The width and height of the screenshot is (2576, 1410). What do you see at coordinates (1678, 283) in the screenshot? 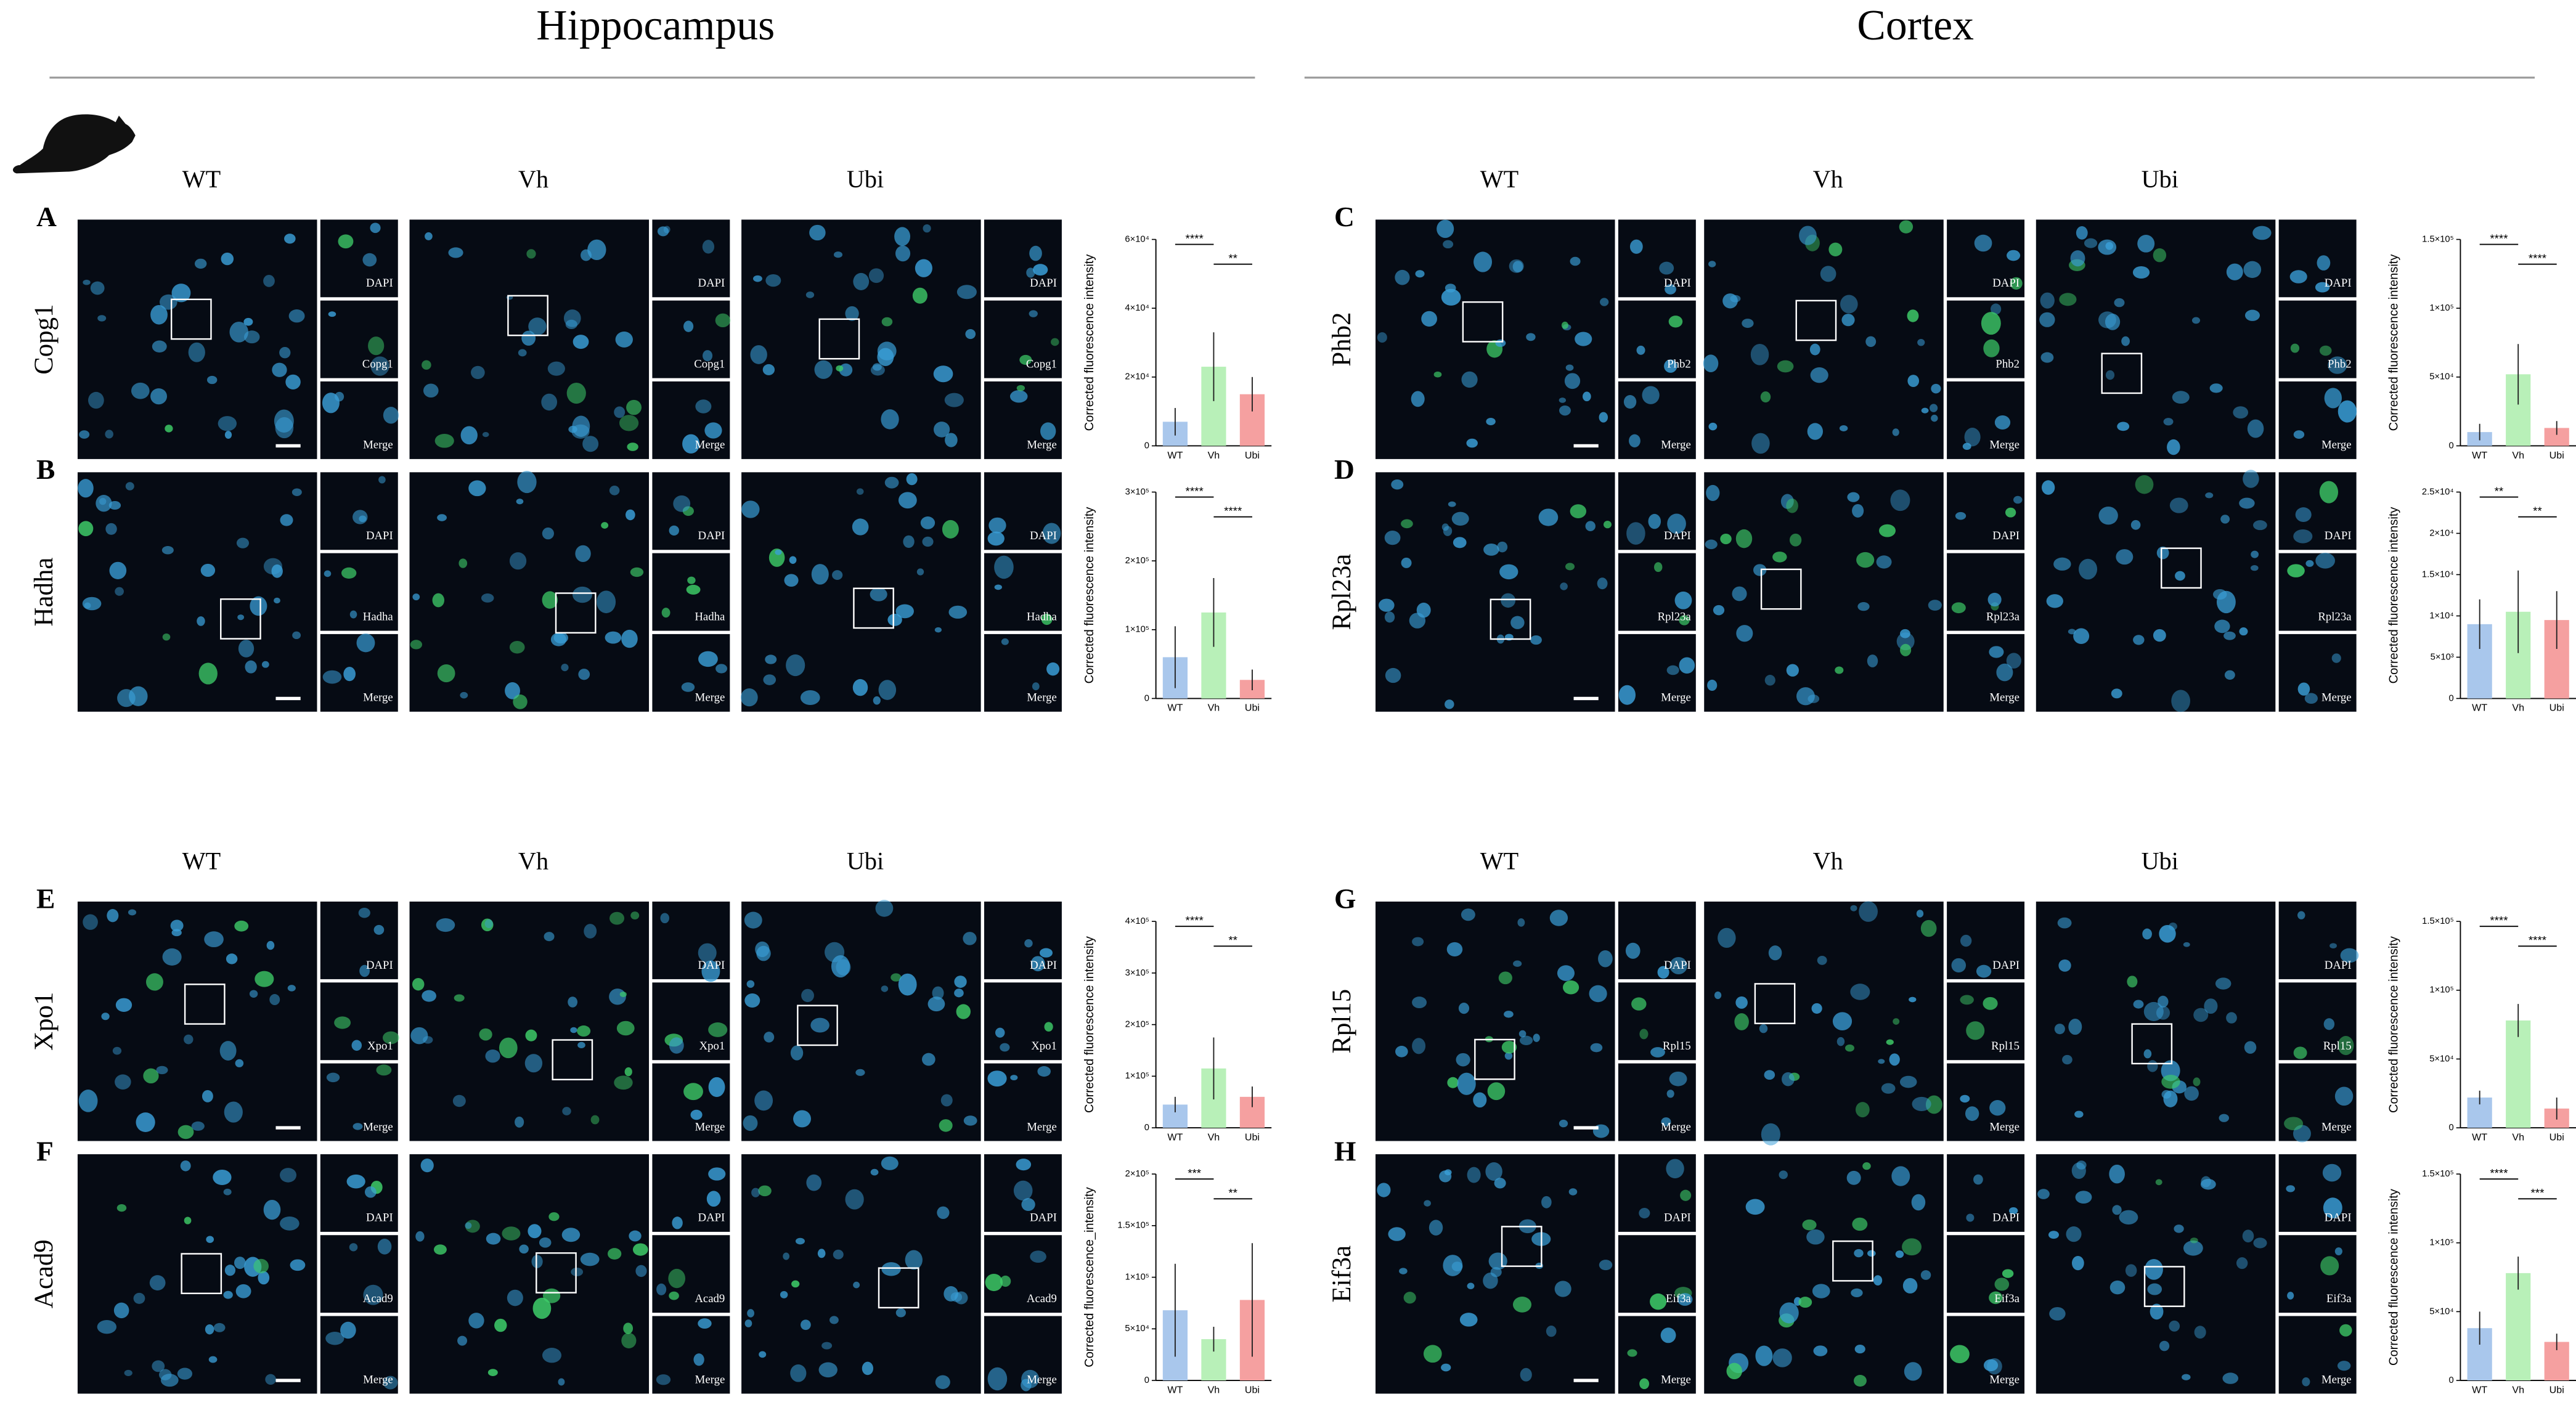
I see `inset-label: DAPI` at bounding box center [1678, 283].